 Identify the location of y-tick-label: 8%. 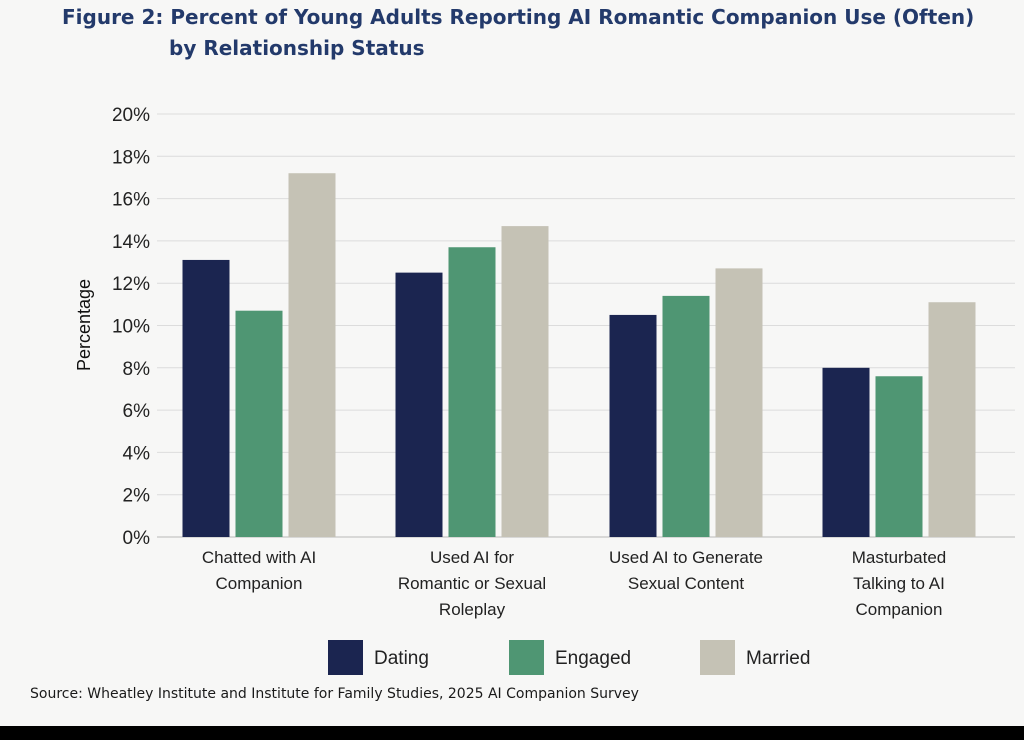
(137, 369).